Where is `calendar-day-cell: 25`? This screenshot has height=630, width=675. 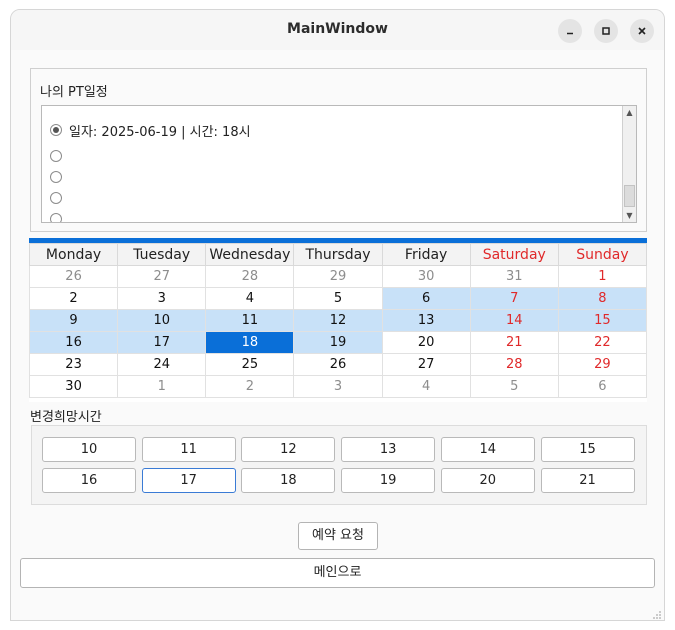
calendar-day-cell: 25 is located at coordinates (250, 364).